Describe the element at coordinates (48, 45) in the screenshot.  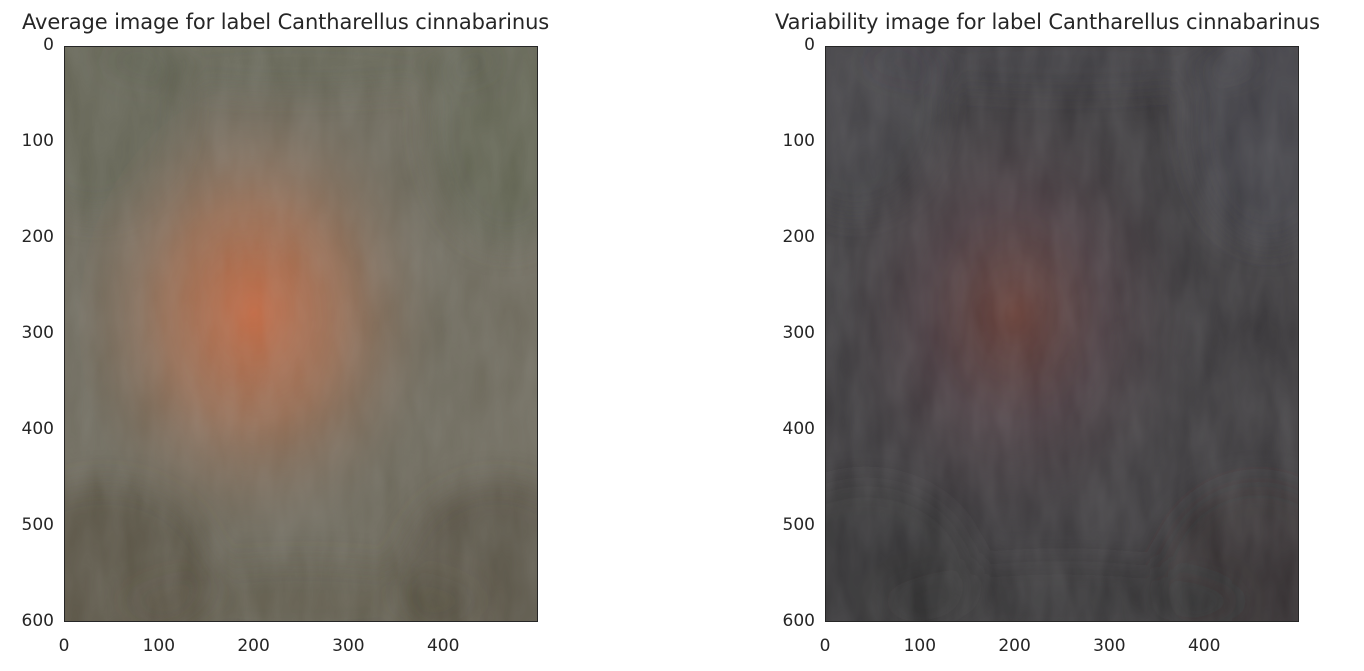
I see `average-ytick-label: 0` at that location.